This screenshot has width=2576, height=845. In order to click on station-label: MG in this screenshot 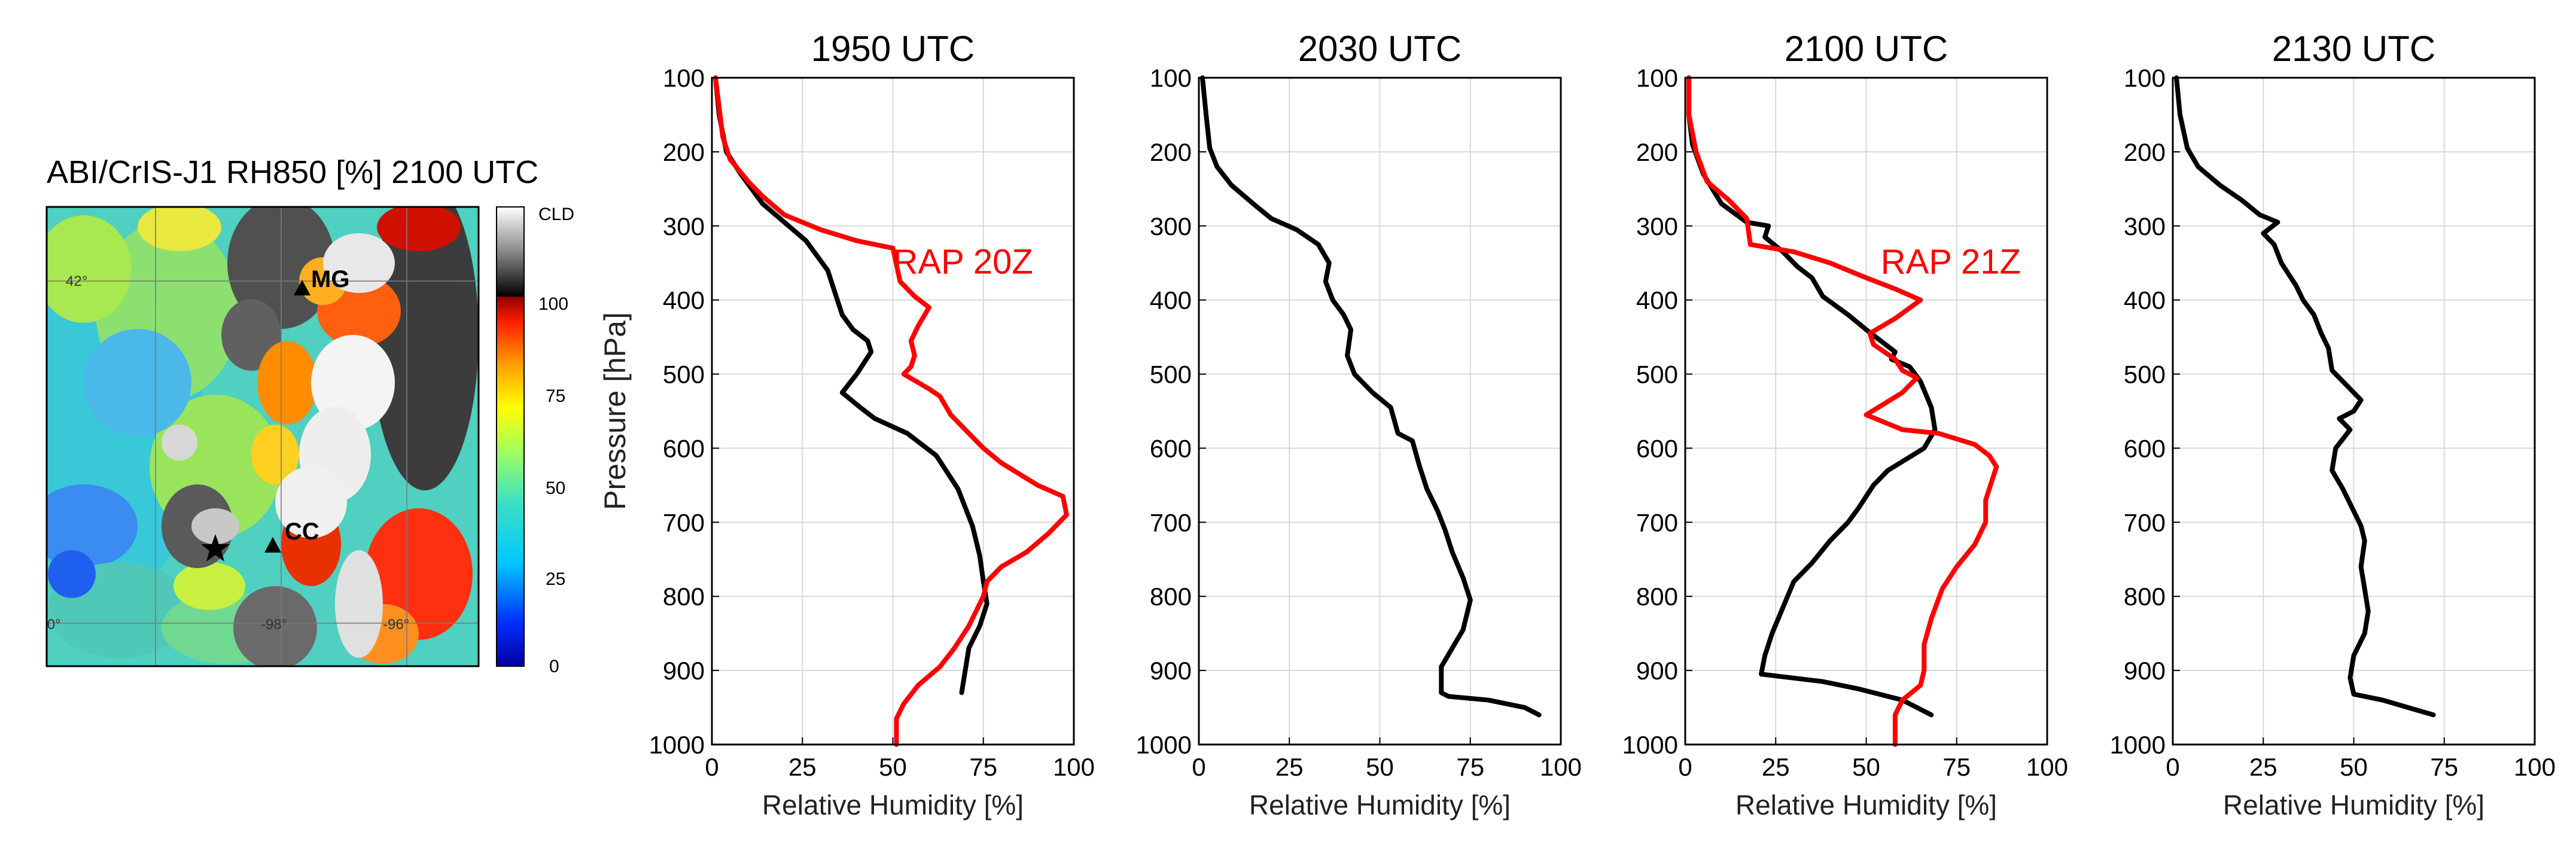, I will do `click(330, 279)`.